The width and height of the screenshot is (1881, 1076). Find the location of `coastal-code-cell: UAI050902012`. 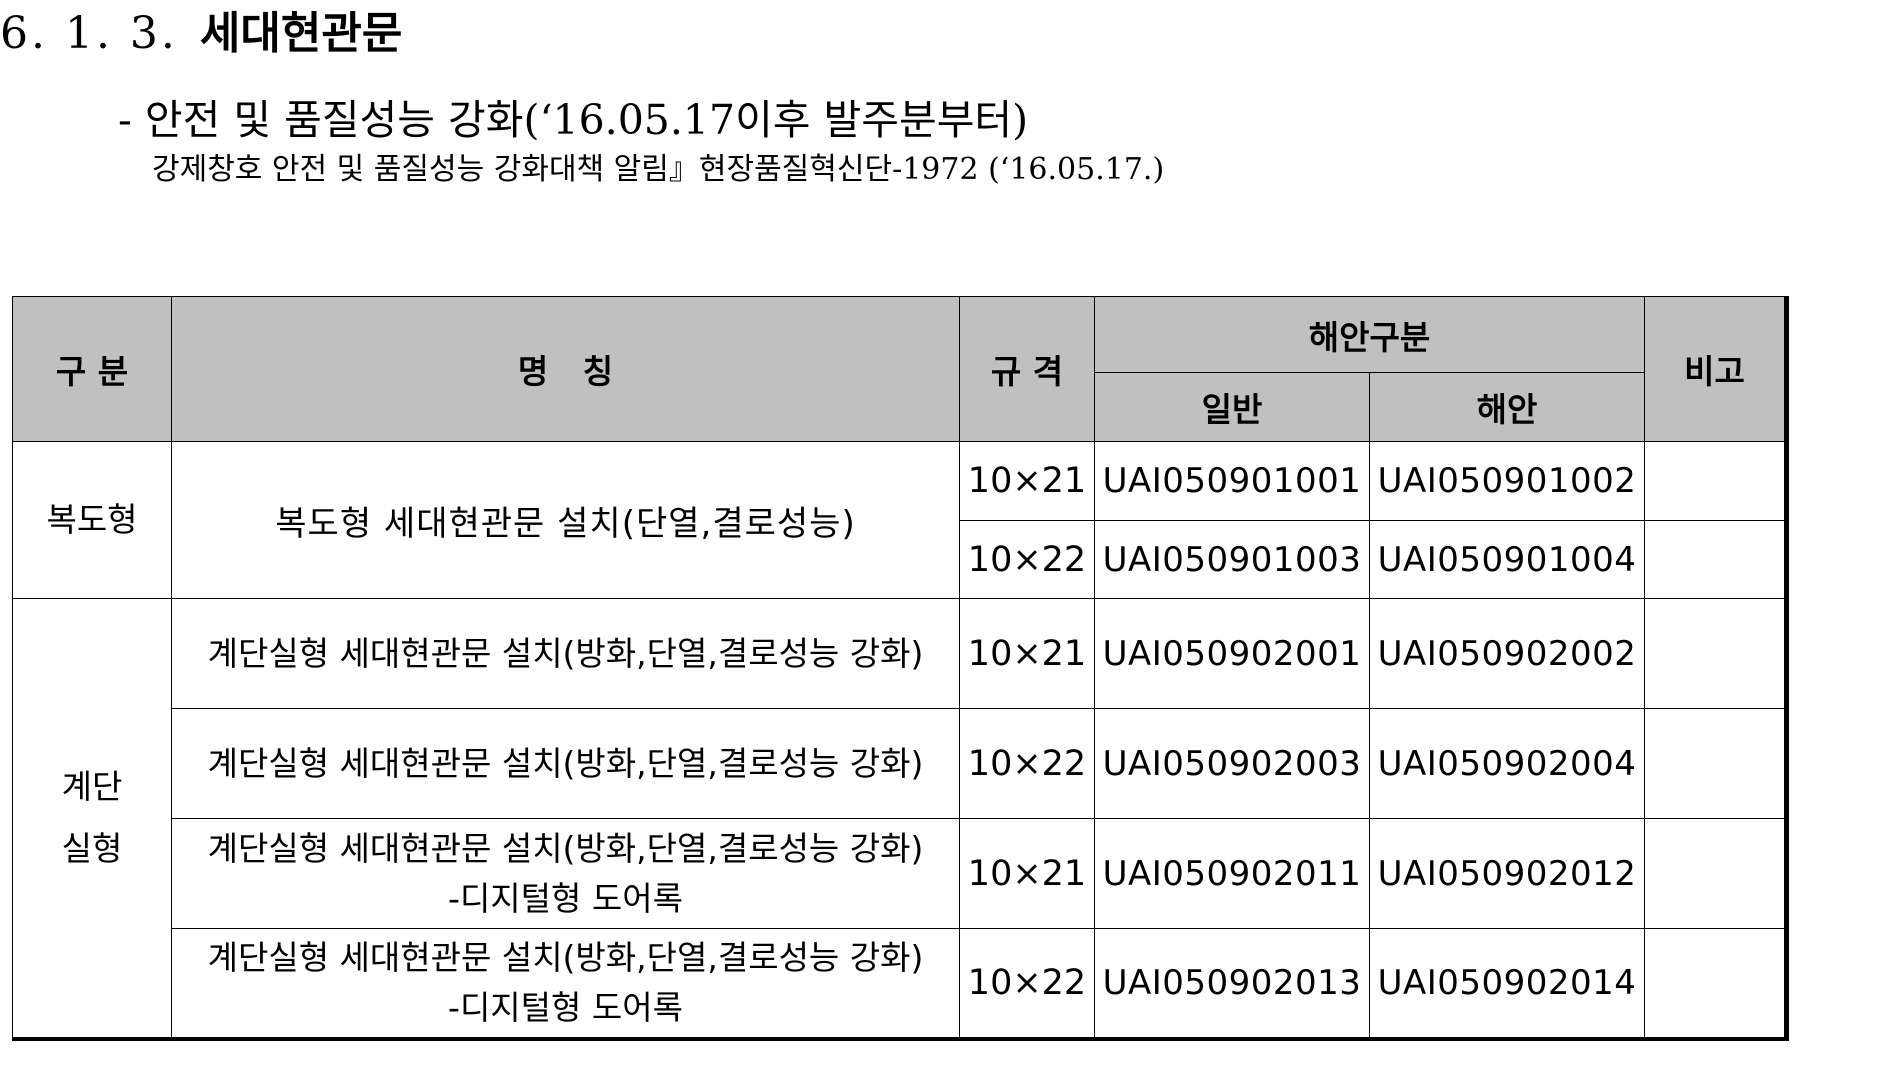

coastal-code-cell: UAI050902012 is located at coordinates (1507, 873).